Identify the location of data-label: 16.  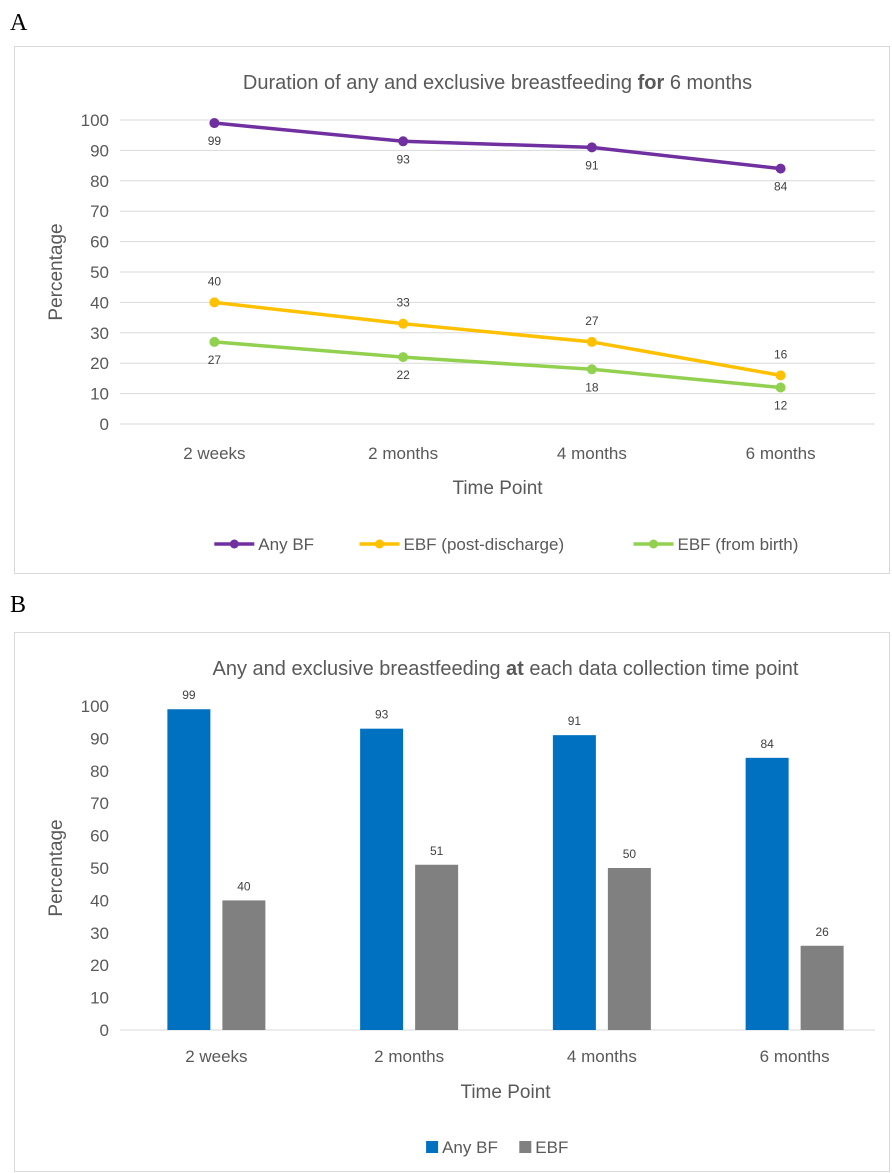
(781, 354).